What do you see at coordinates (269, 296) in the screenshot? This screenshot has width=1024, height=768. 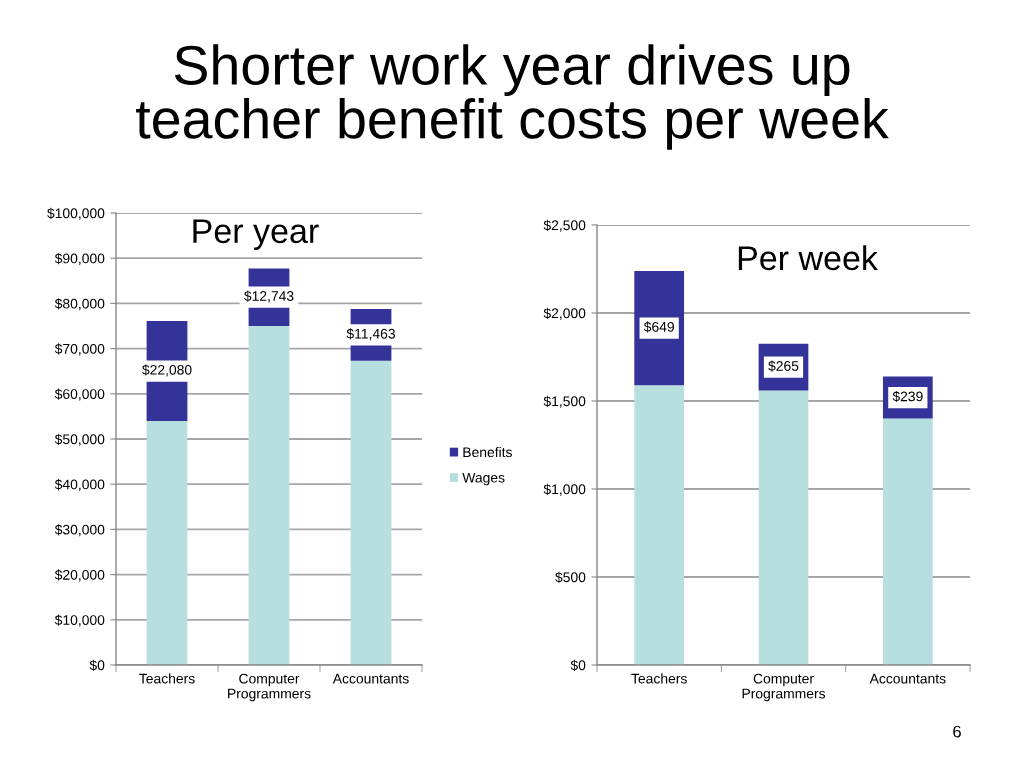 I see `data-label: $12,743` at bounding box center [269, 296].